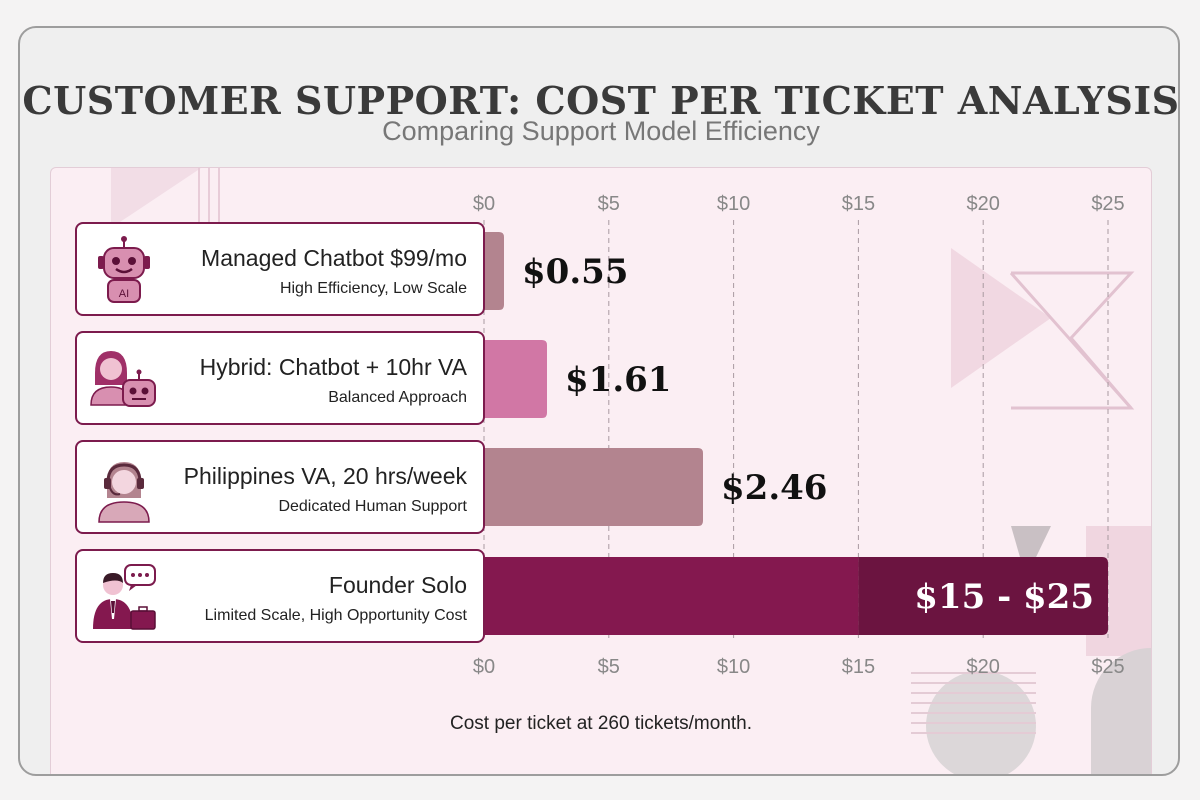 Image resolution: width=1200 pixels, height=800 pixels. Describe the element at coordinates (609, 204) in the screenshot. I see `x-tick-label-top: $5` at that location.